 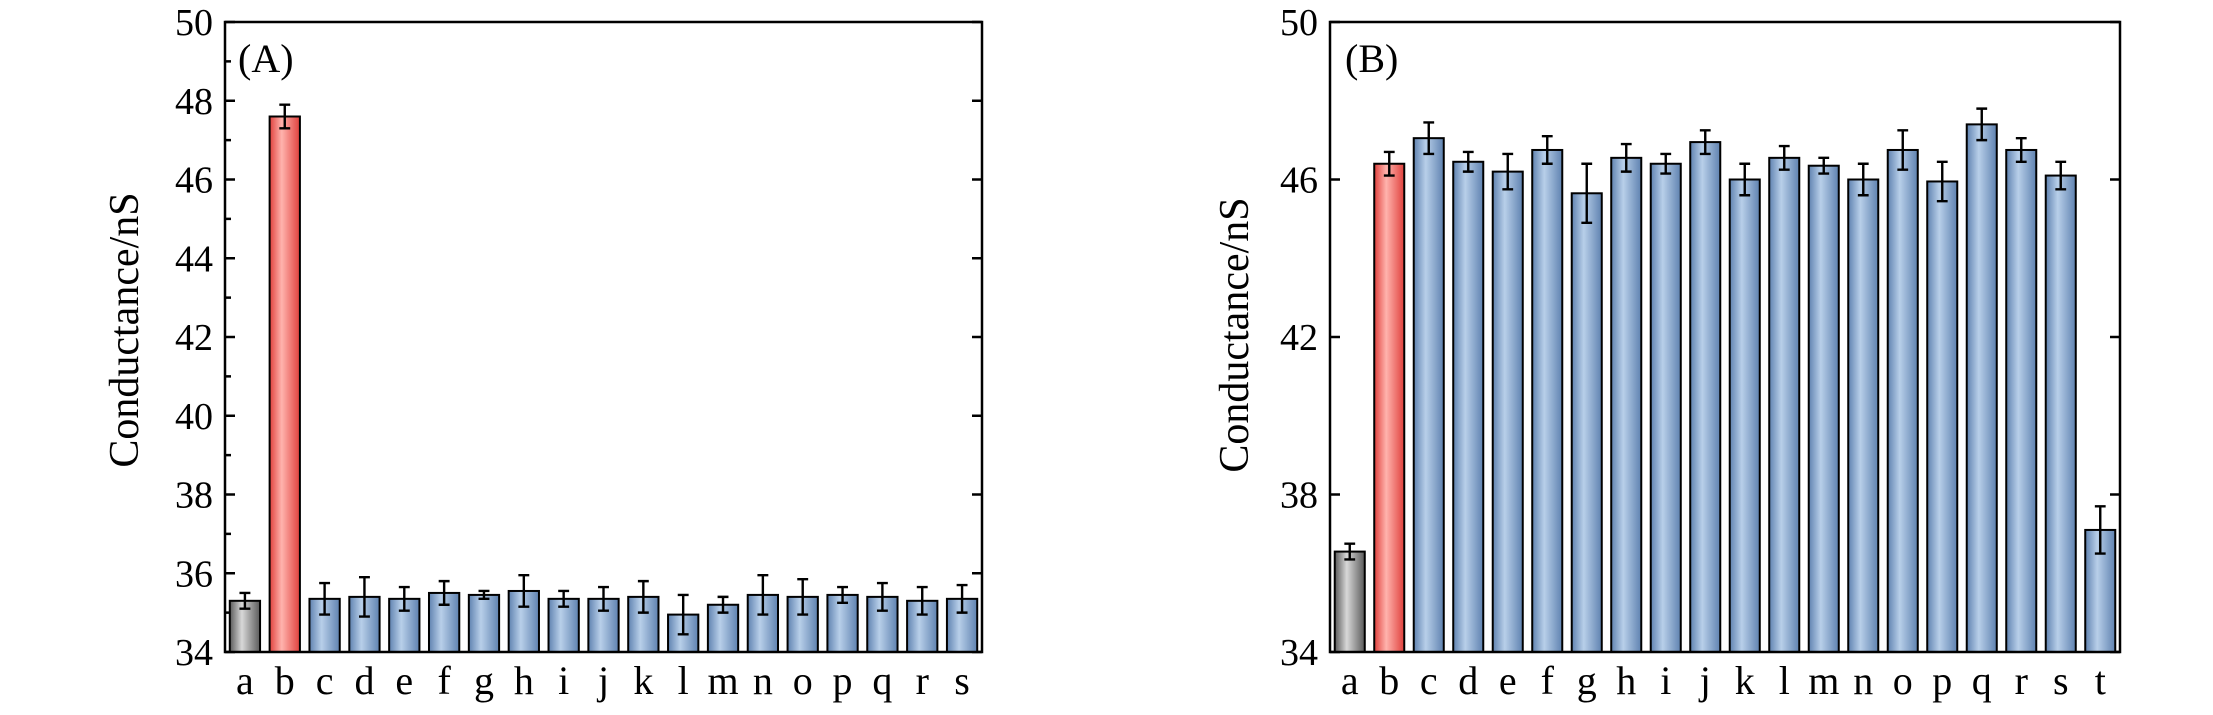 I want to click on panel-a-y-tick-label: 46, so click(x=194, y=181).